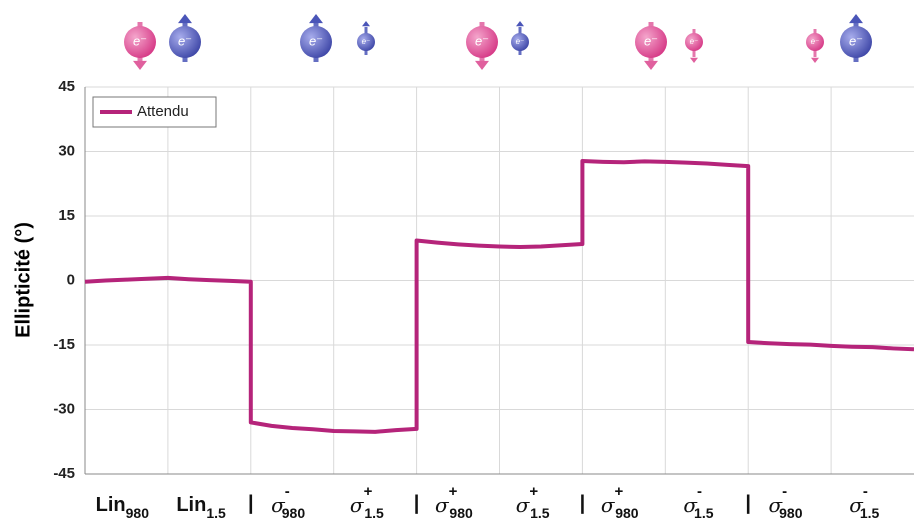 This screenshot has height=526, width=914. What do you see at coordinates (71, 279) in the screenshot?
I see `y-tick-label: 0` at bounding box center [71, 279].